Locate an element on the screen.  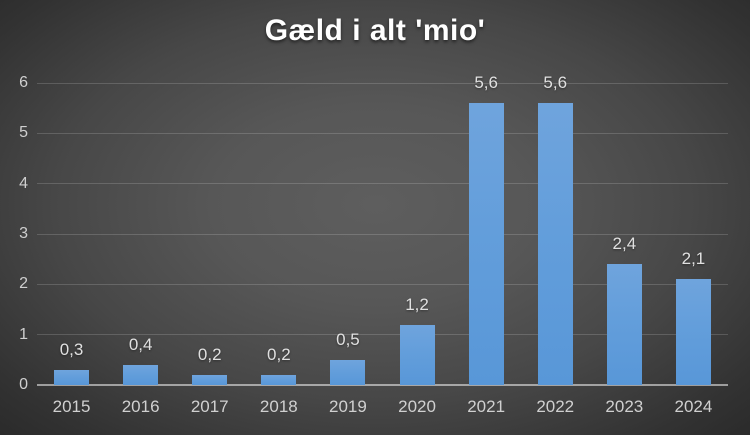
bar-2015 is located at coordinates (72, 377).